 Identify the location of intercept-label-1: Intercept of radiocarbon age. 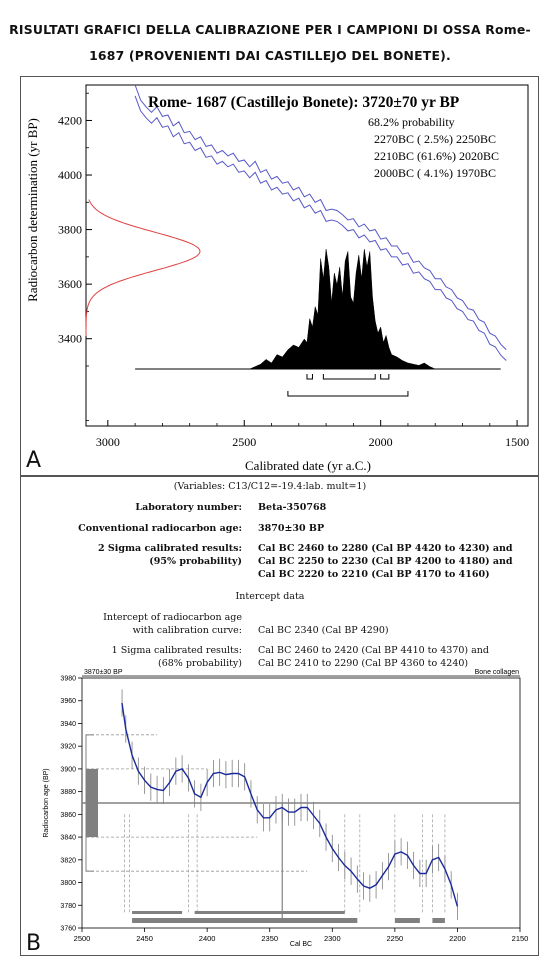
(172, 617).